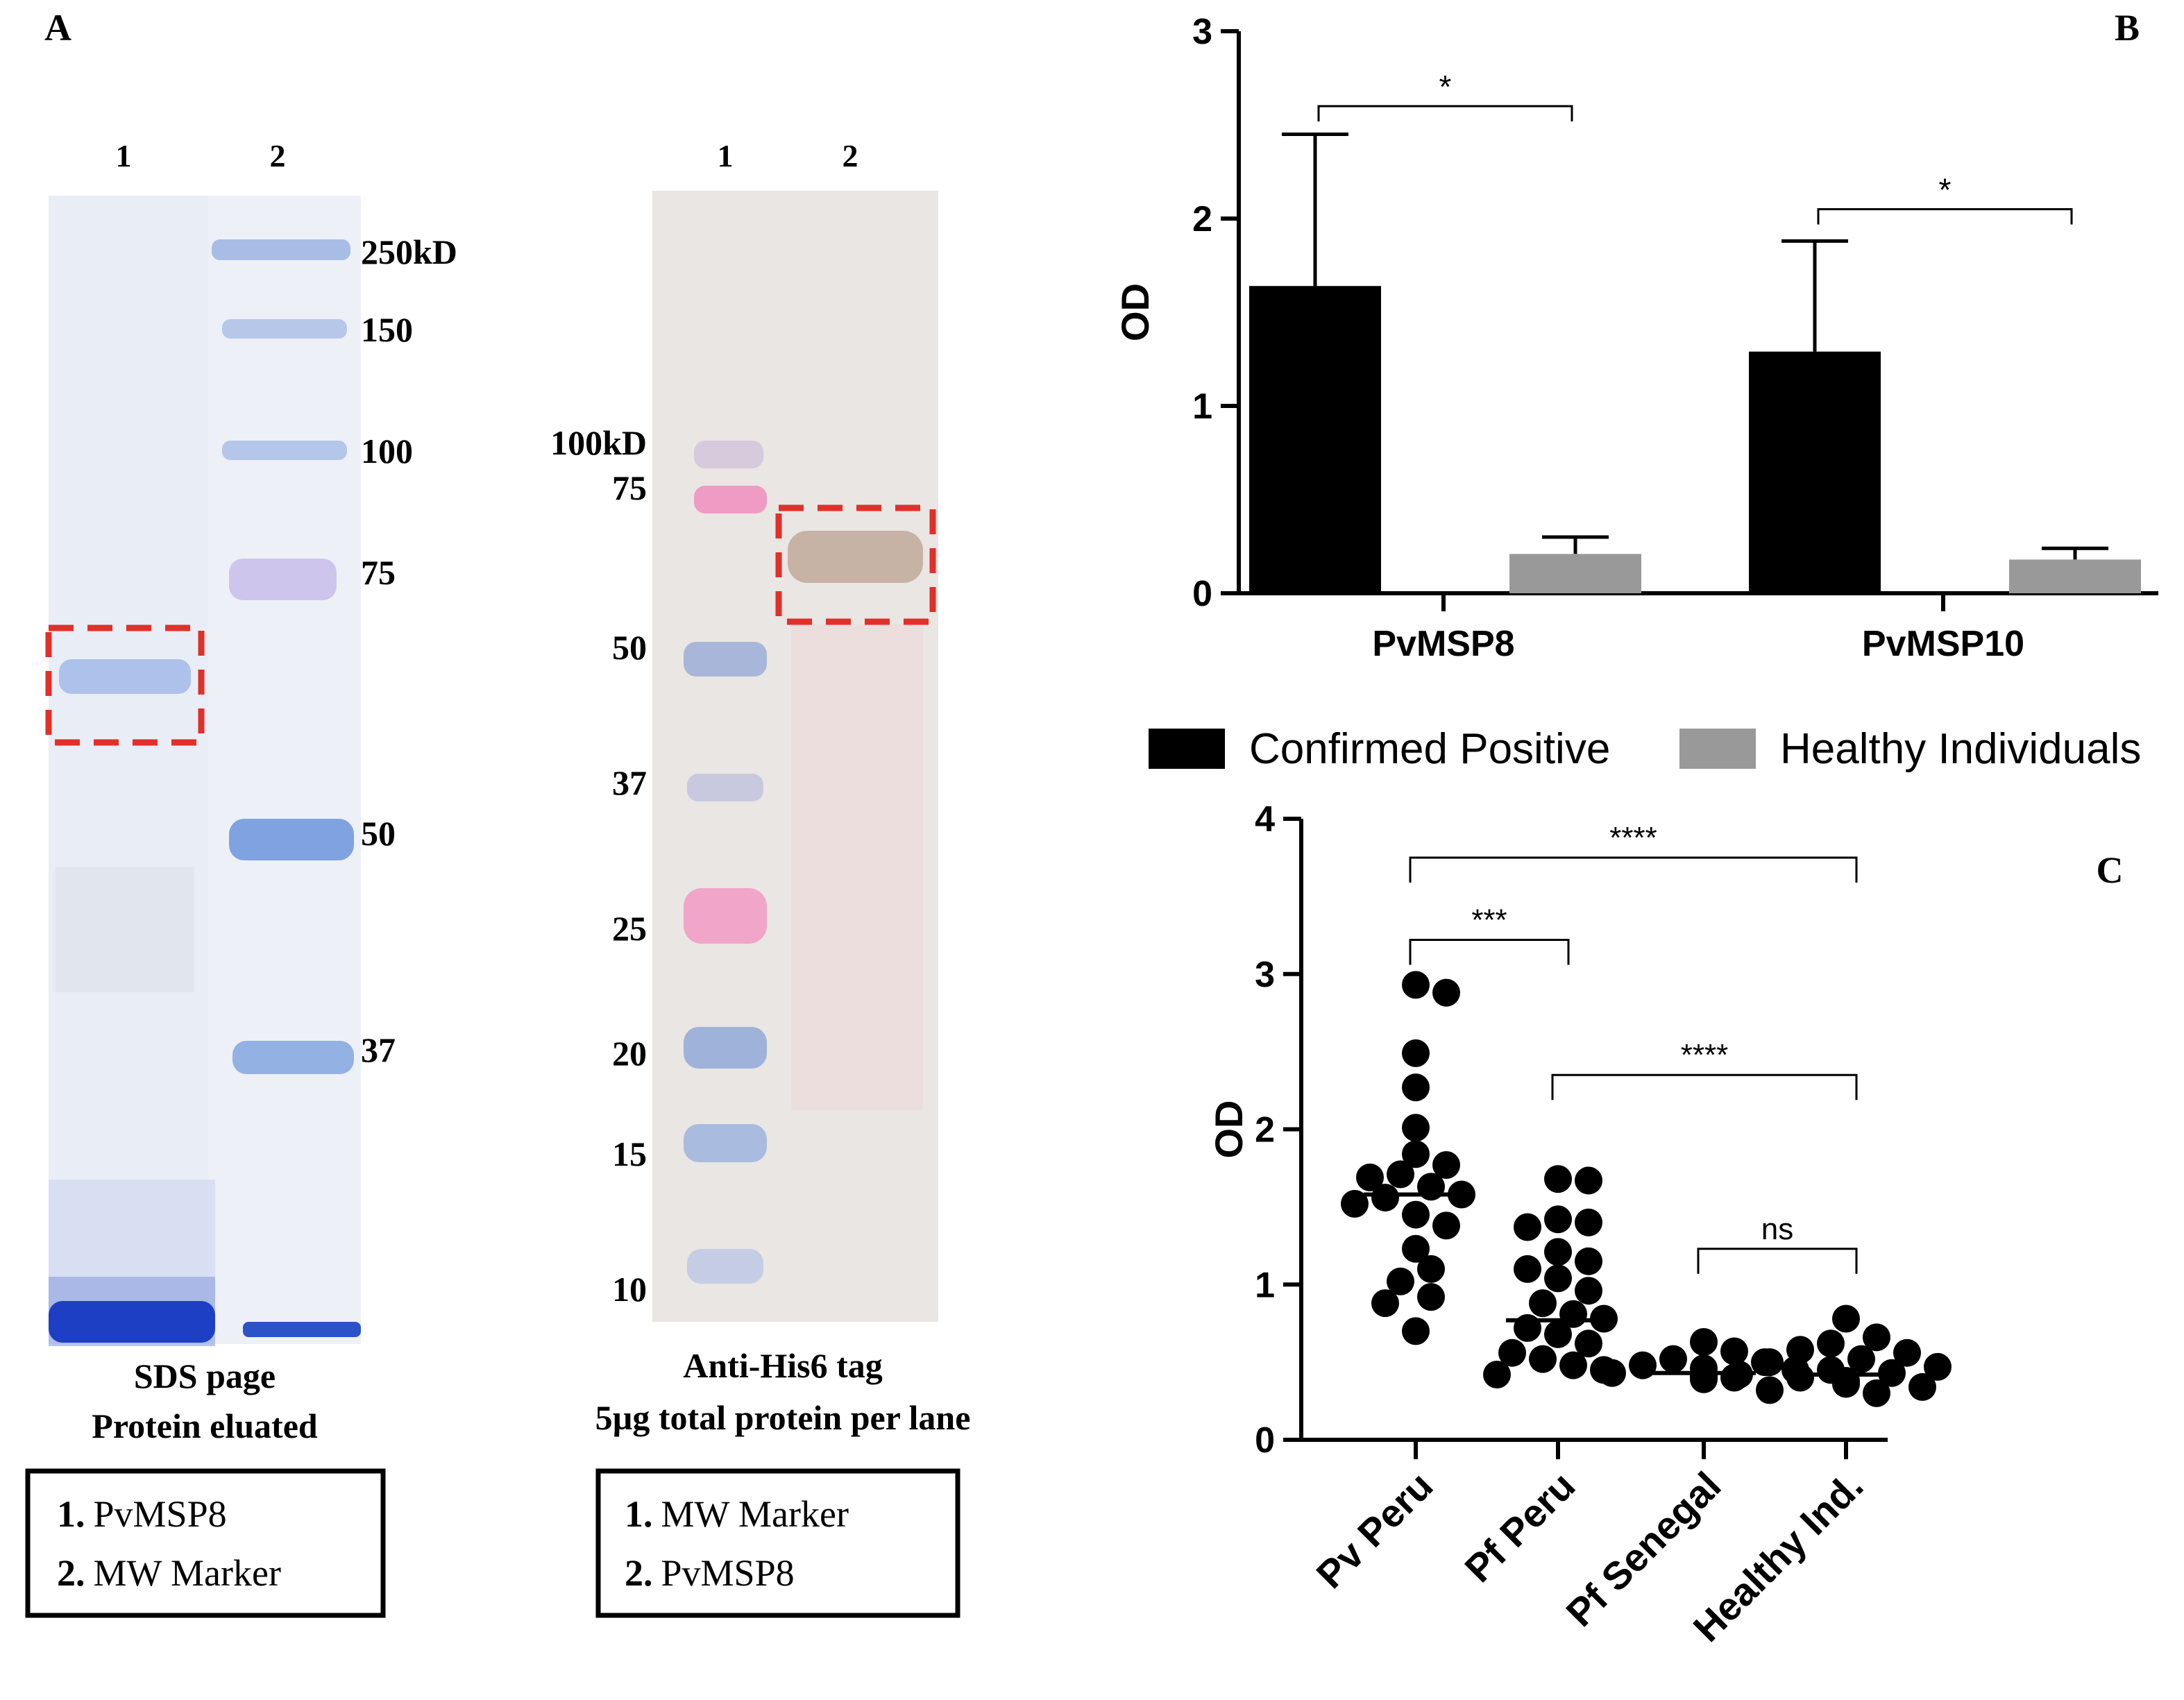  Describe the element at coordinates (1265, 1130) in the screenshot. I see `c-y-tick-label: 2` at that location.